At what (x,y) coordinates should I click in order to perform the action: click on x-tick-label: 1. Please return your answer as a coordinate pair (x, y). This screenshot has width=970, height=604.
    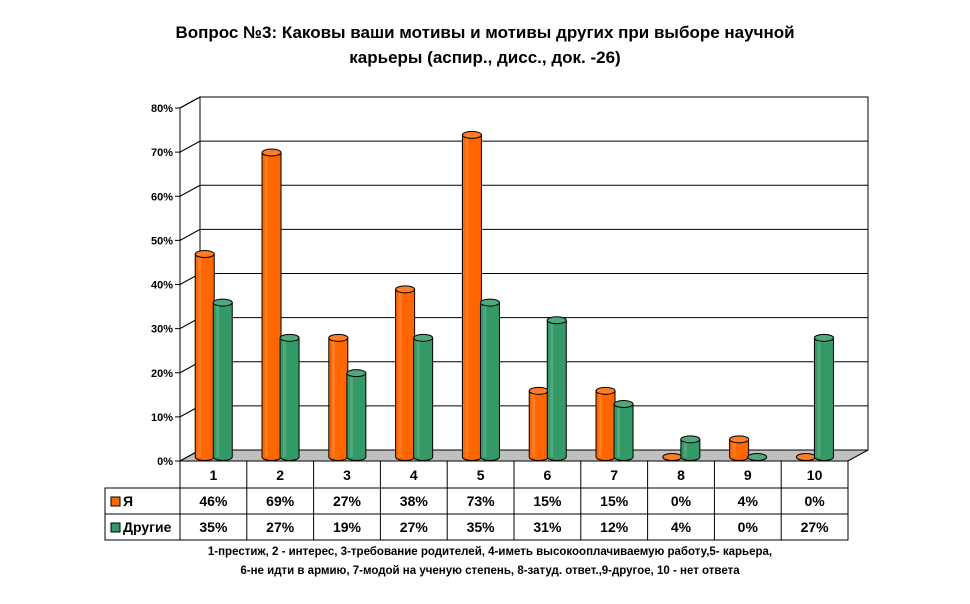
    Looking at the image, I should click on (214, 475).